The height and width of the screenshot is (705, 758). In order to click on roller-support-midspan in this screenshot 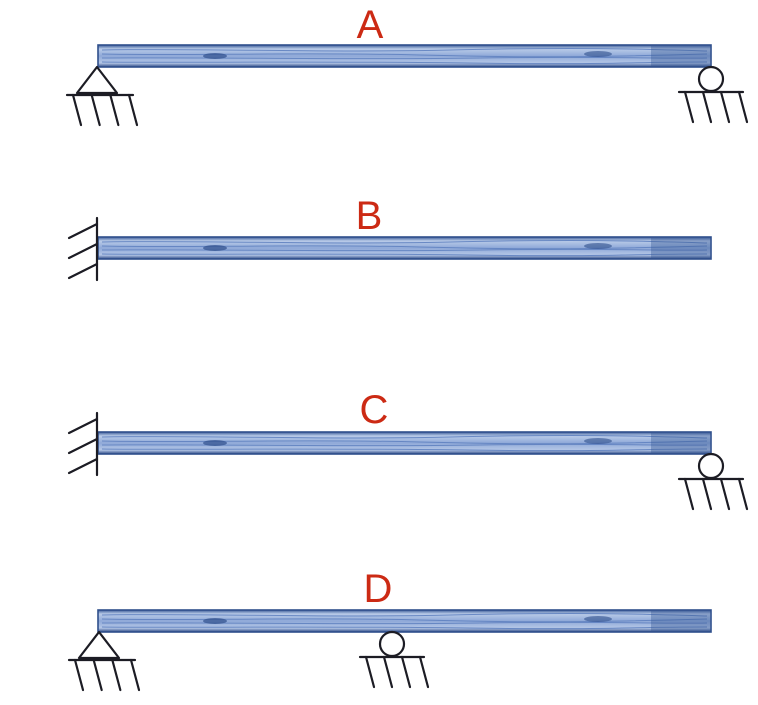, I will do `click(394, 659)`.